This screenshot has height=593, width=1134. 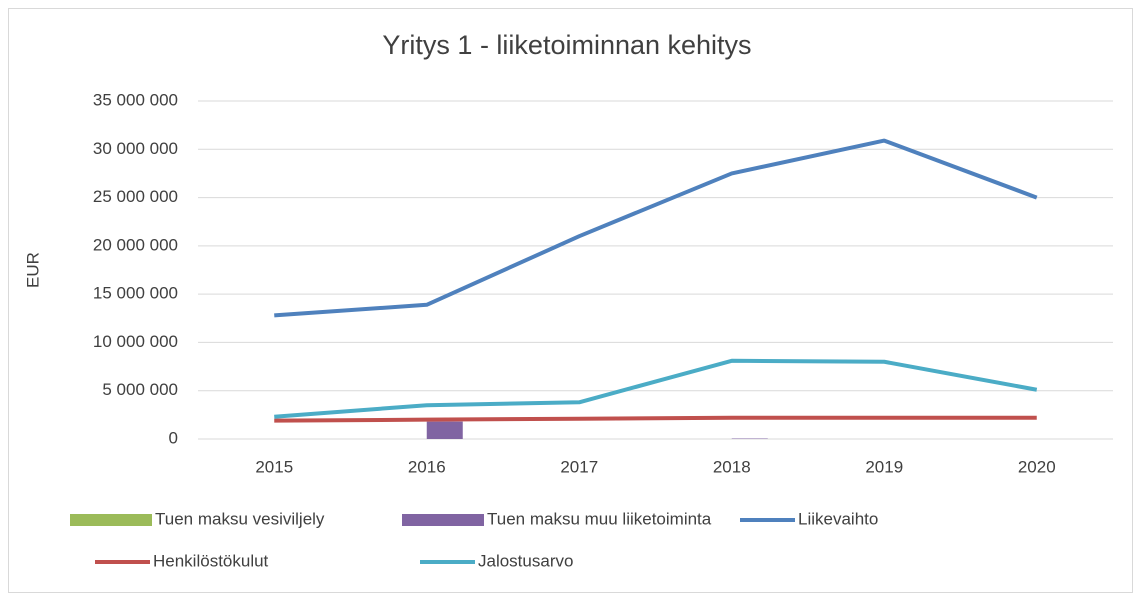 I want to click on y-tick-label: 35 000 000, so click(x=135, y=99).